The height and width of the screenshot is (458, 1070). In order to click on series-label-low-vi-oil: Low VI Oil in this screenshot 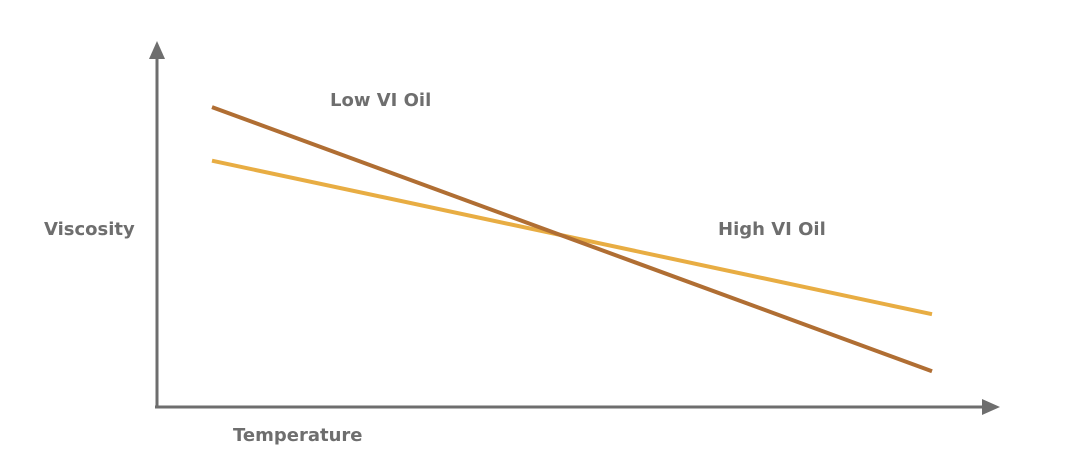, I will do `click(380, 100)`.